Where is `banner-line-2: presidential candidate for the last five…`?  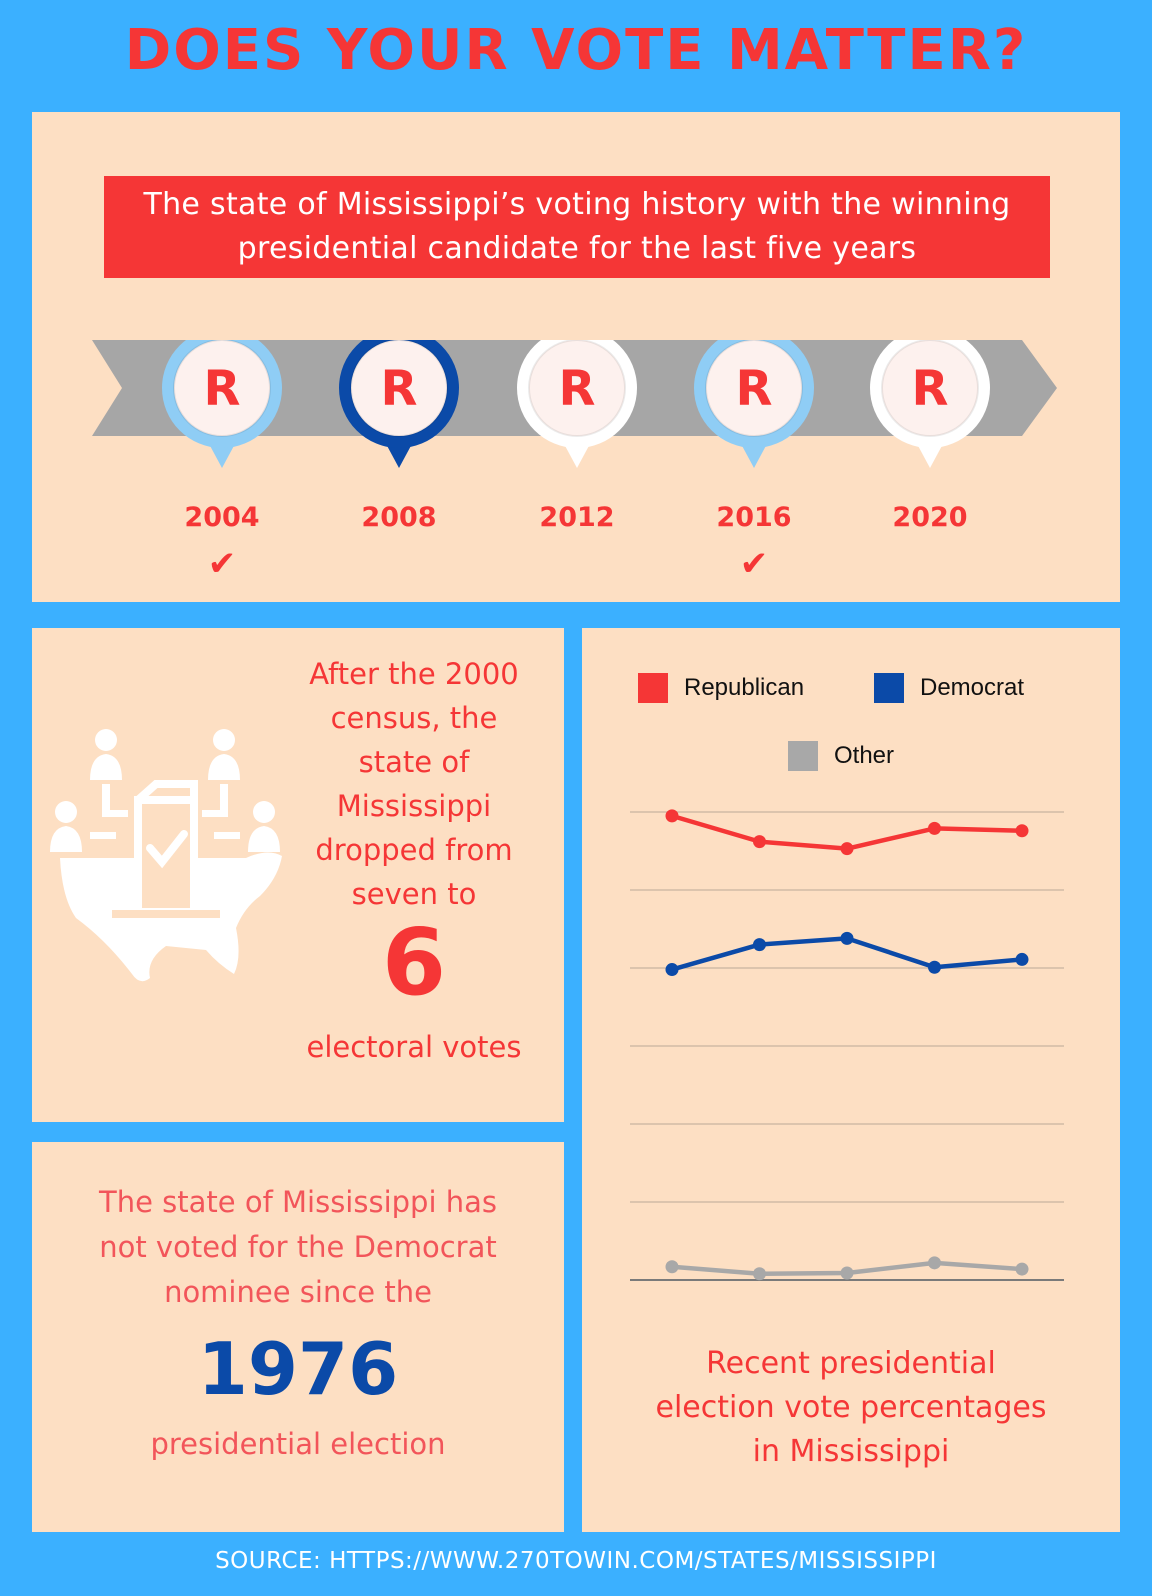
banner-line-2: presidential candidate for the last five… is located at coordinates (577, 248).